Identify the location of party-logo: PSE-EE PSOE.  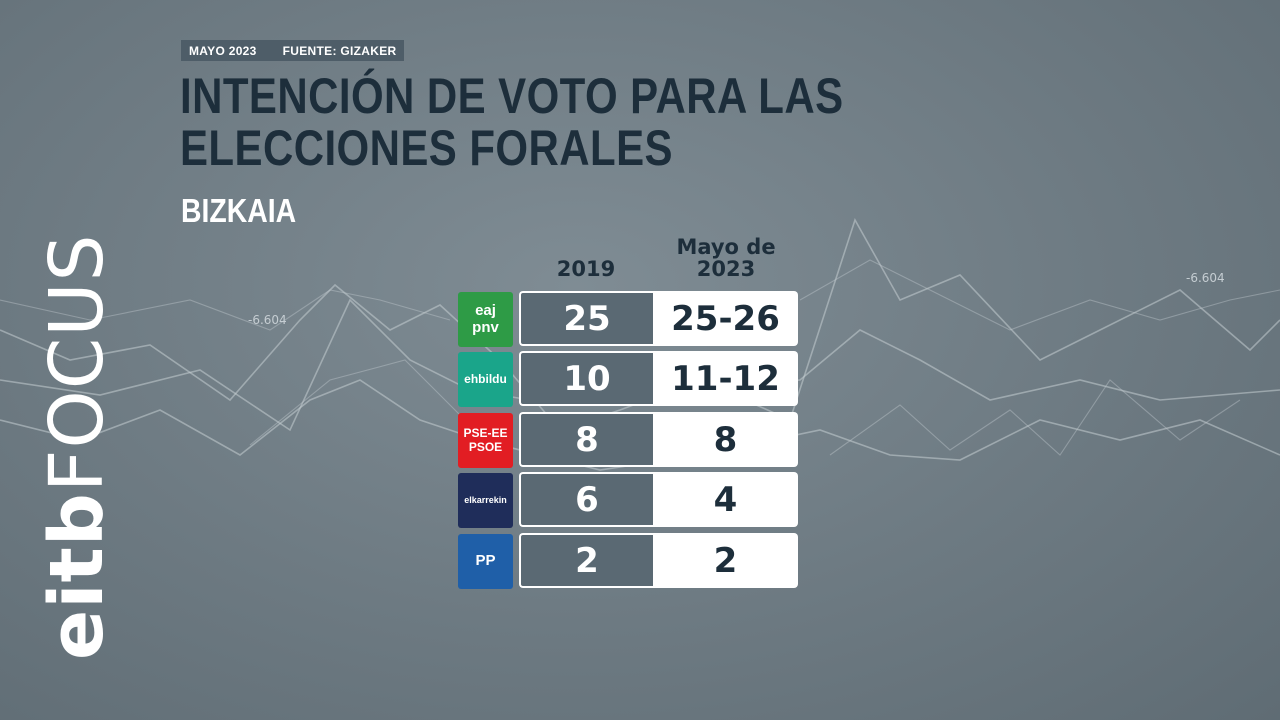
(485, 440).